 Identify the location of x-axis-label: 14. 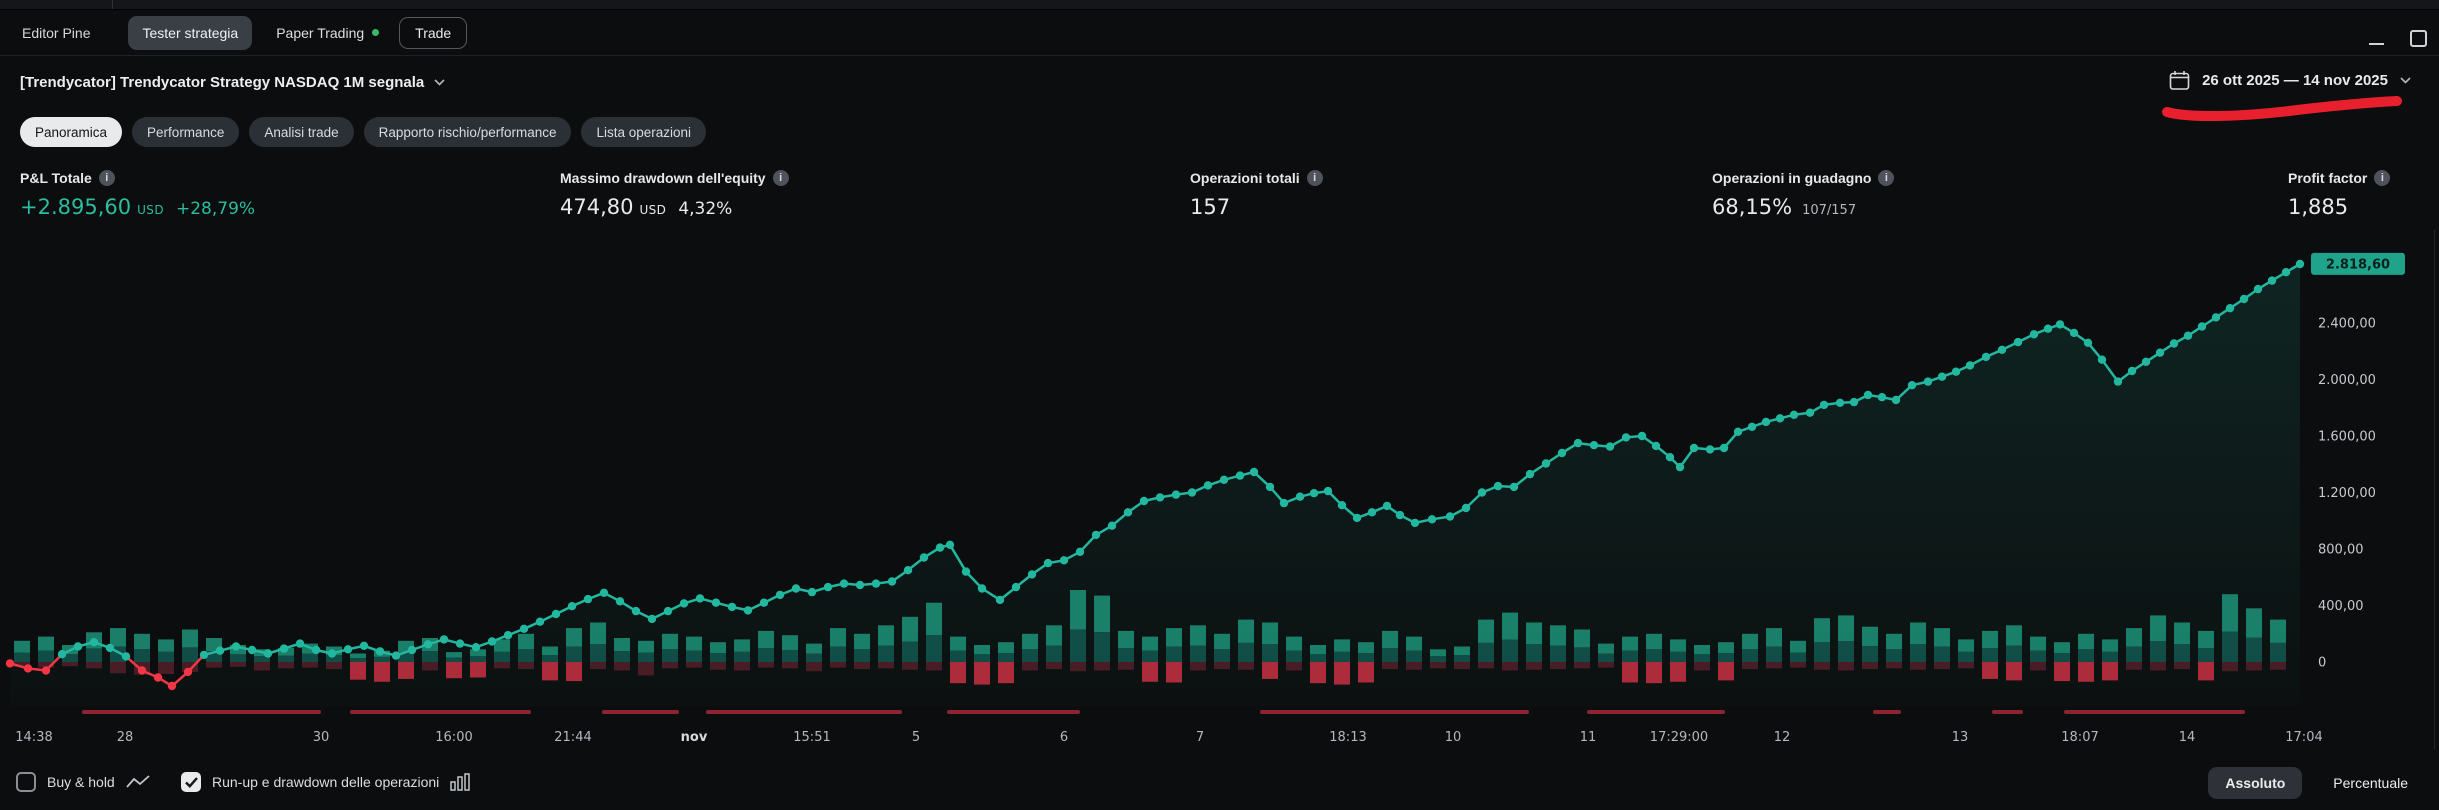
(2187, 737).